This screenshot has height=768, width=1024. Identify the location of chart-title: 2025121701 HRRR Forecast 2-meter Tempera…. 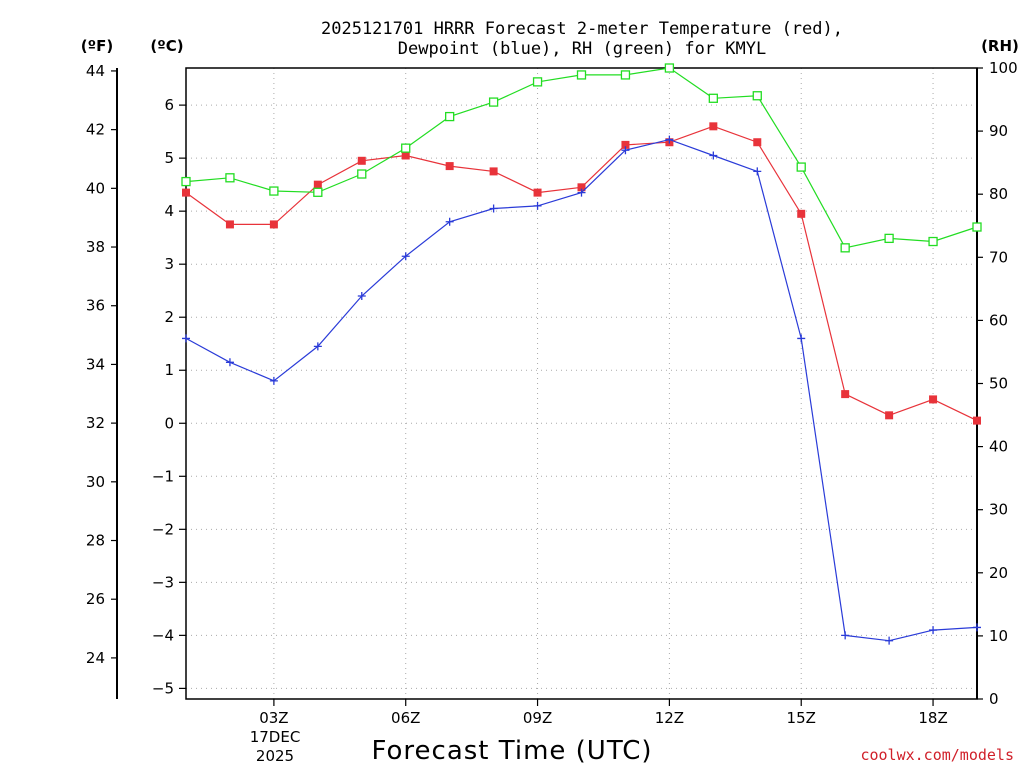
(582, 29).